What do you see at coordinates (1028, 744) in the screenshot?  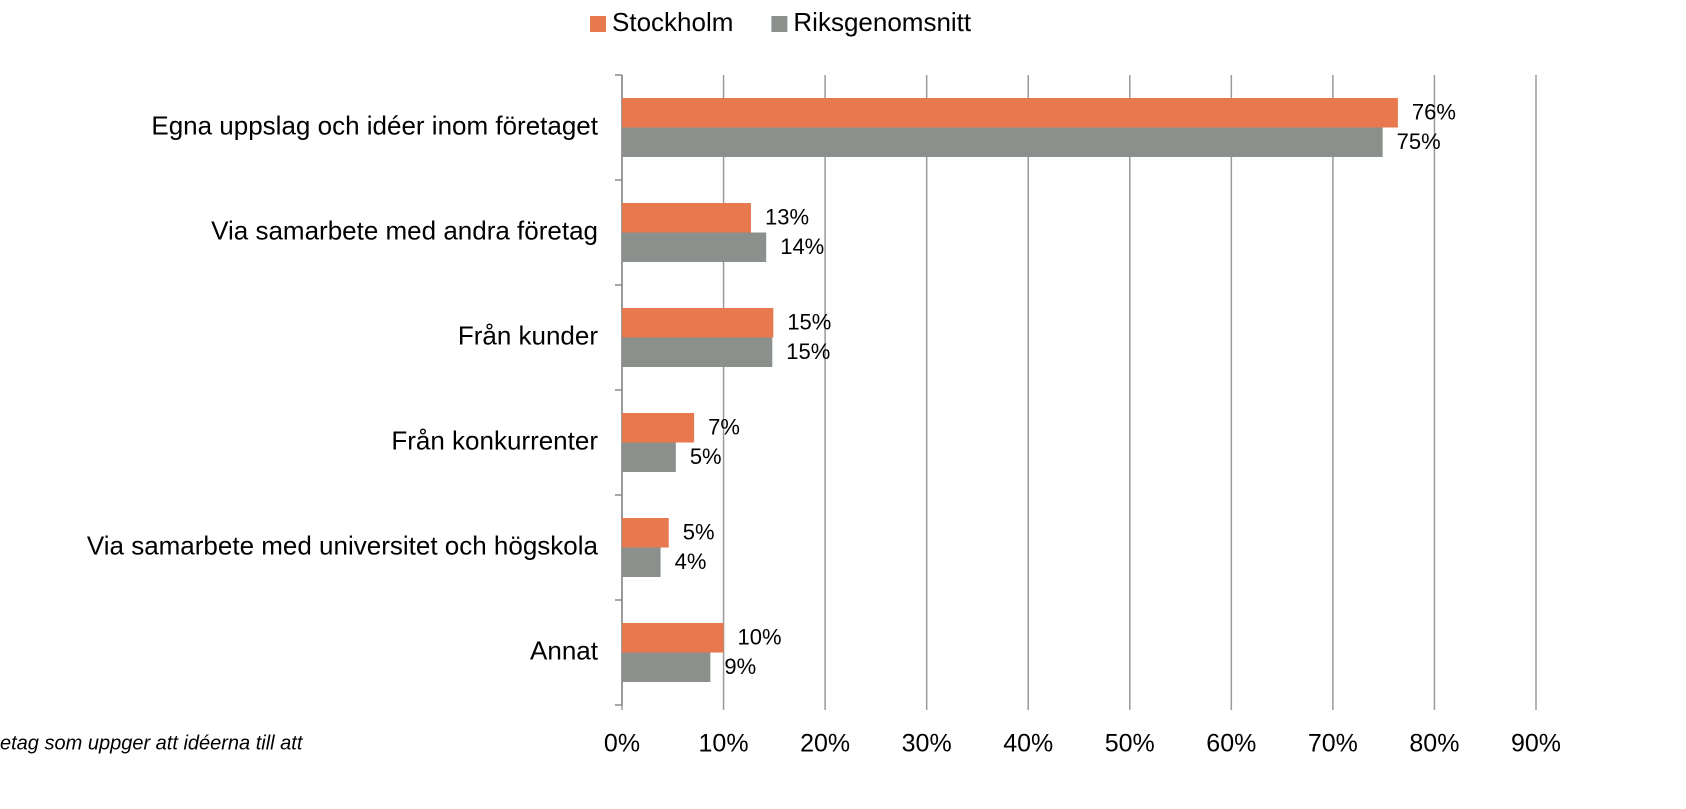 I see `x-tick-label: 40%` at bounding box center [1028, 744].